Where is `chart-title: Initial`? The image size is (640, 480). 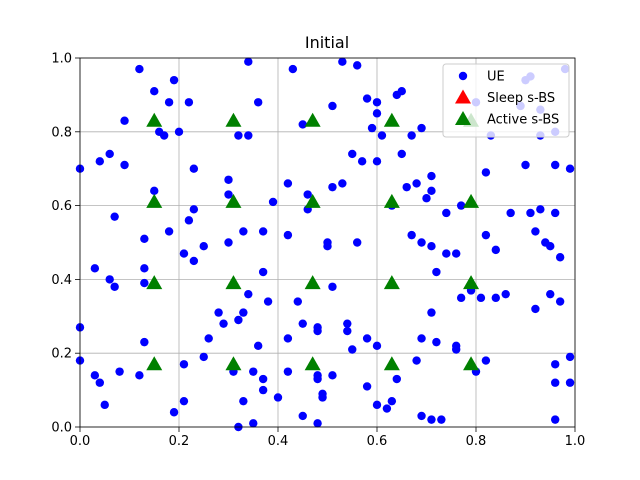
chart-title: Initial is located at coordinates (327, 42).